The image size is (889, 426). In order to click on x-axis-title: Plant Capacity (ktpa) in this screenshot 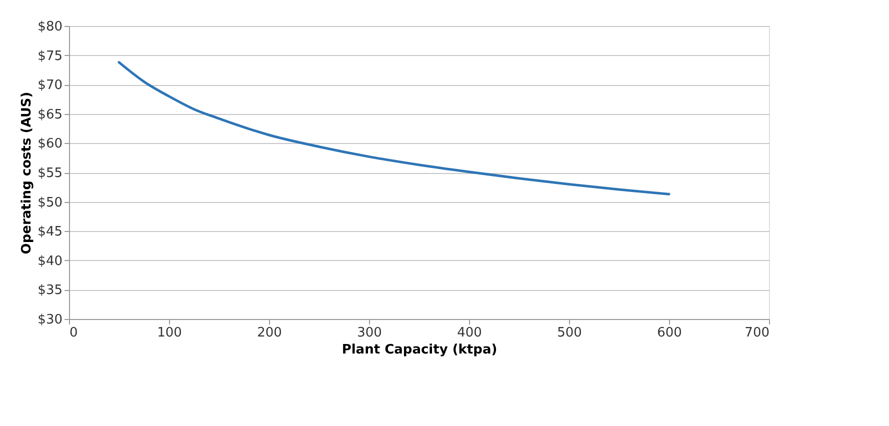, I will do `click(420, 350)`.